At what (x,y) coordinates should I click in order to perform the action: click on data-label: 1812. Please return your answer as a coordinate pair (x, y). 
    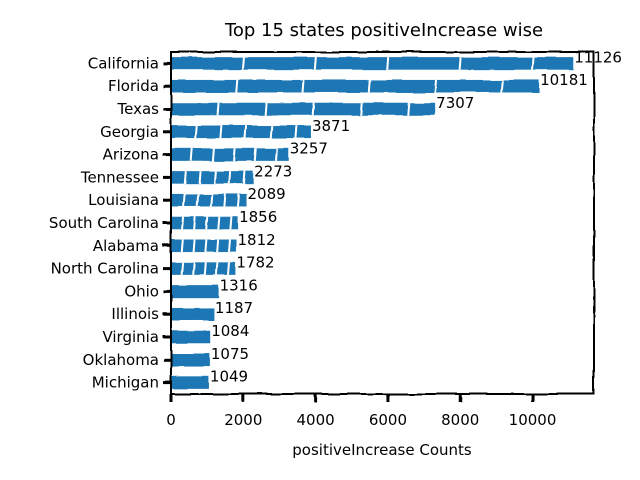
    Looking at the image, I should click on (257, 240).